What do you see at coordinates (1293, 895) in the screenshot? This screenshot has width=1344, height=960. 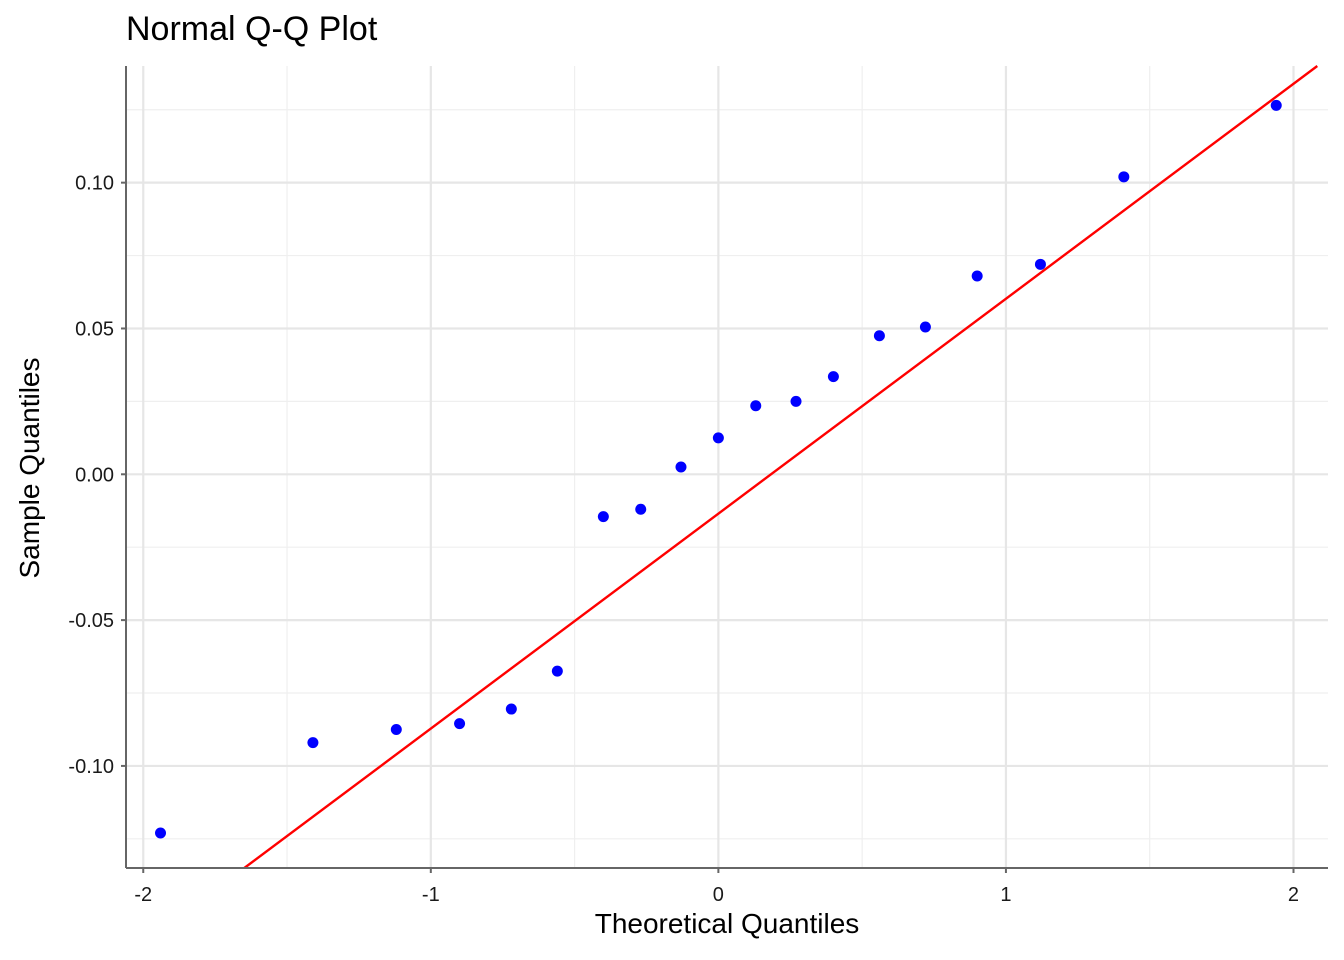 I see `x-tick-label: 2` at bounding box center [1293, 895].